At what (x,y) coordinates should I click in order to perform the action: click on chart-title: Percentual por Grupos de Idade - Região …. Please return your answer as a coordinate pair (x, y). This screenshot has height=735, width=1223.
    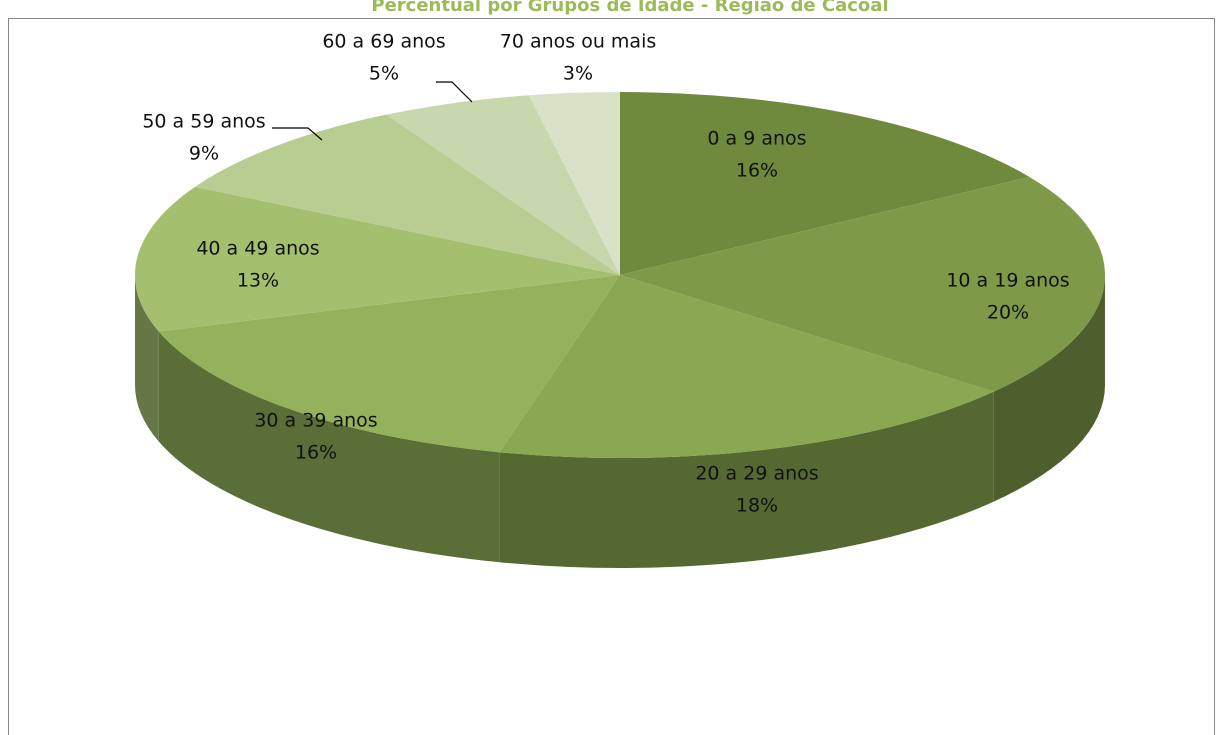
    Looking at the image, I should click on (629, 8).